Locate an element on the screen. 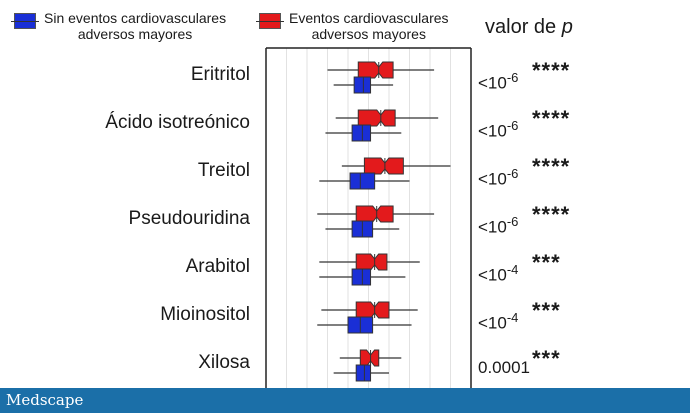  pvalue-header-symbol: p is located at coordinates (567, 27).